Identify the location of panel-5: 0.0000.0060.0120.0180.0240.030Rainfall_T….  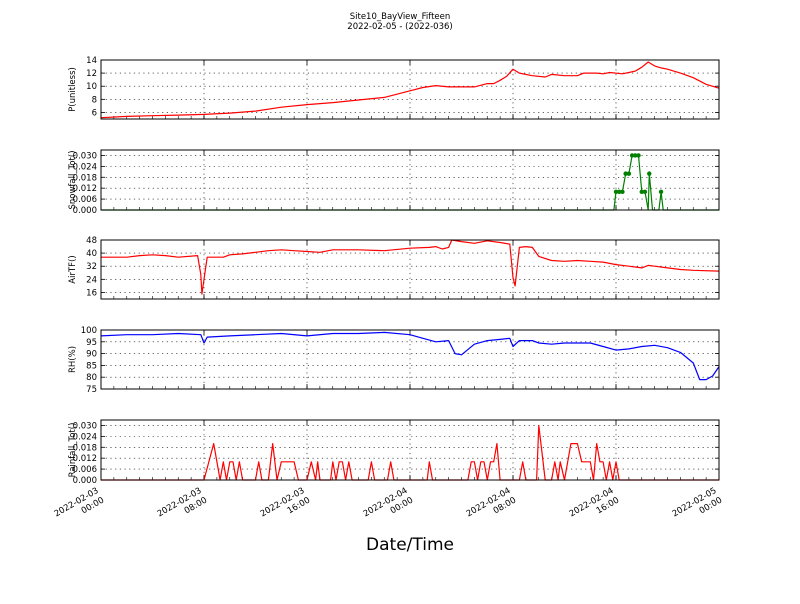
(394, 452).